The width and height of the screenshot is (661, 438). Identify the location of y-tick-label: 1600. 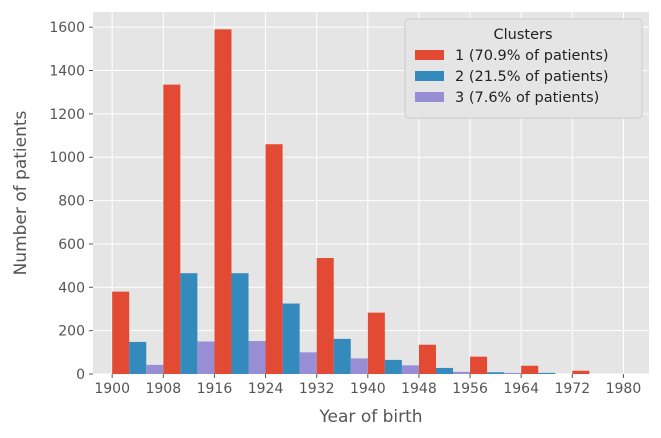
(67, 28).